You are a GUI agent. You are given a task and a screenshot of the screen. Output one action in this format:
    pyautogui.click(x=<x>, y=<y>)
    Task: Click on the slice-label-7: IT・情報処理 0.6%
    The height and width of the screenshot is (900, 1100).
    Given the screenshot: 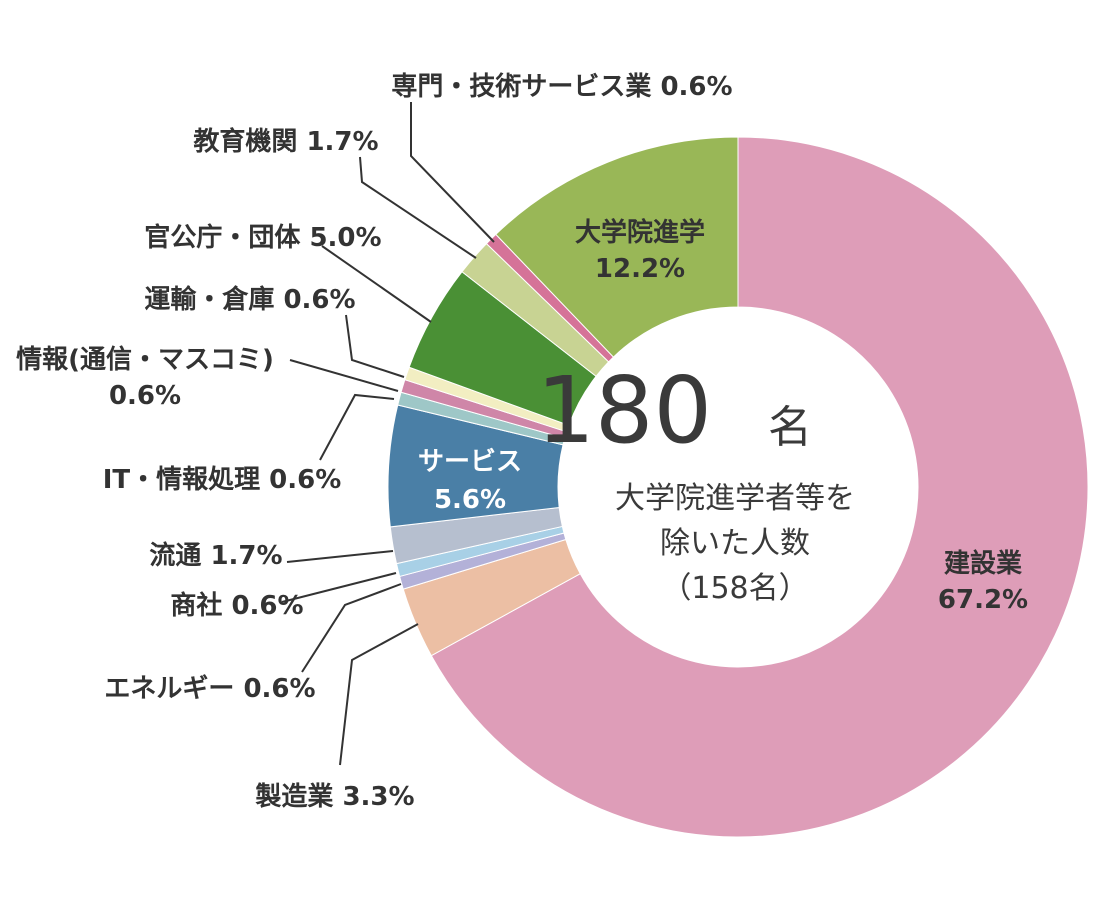 What is the action you would take?
    pyautogui.click(x=222, y=480)
    